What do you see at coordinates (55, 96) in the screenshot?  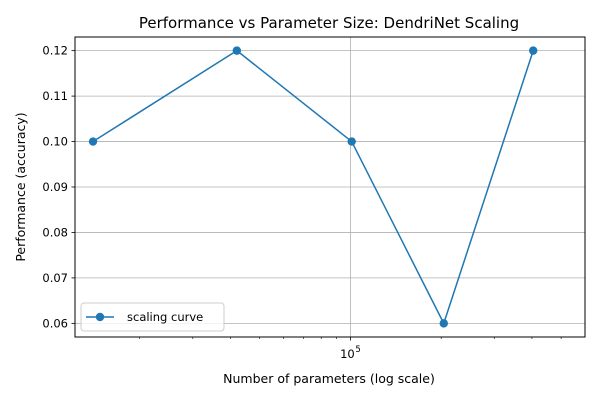 I see `y-tick-label: 0.11` at bounding box center [55, 96].